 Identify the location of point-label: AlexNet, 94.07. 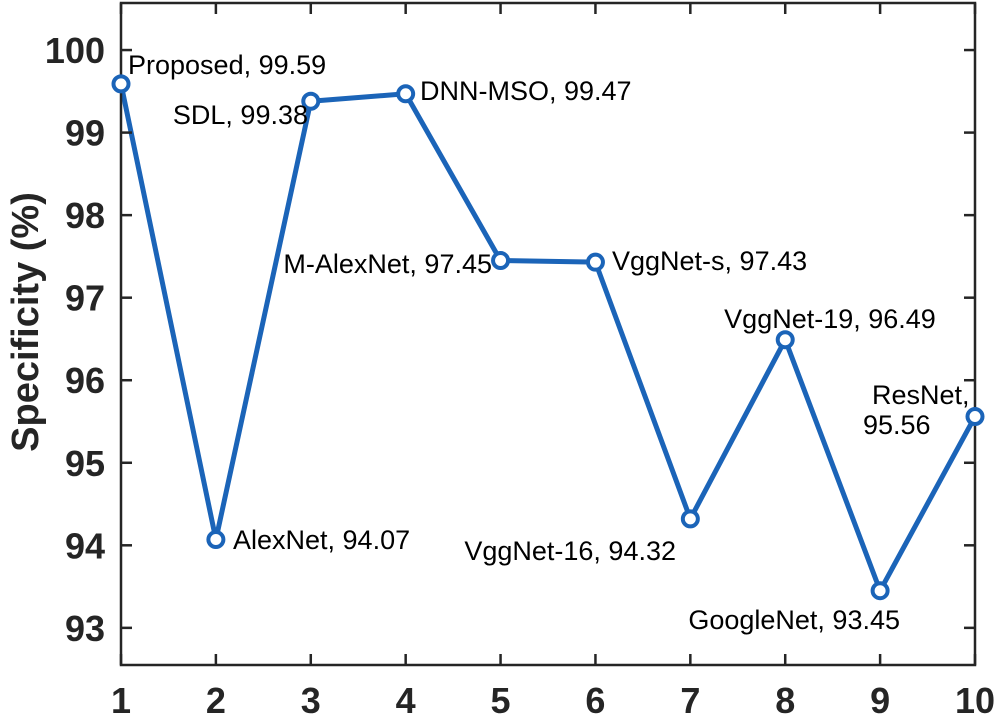
(321, 540).